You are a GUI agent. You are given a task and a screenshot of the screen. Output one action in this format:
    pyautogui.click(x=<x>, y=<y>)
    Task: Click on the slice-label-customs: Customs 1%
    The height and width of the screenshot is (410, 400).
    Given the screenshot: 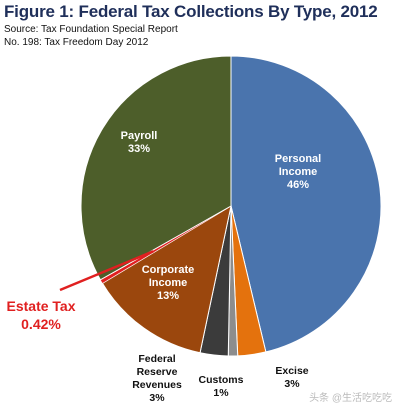 What is the action you would take?
    pyautogui.click(x=221, y=386)
    